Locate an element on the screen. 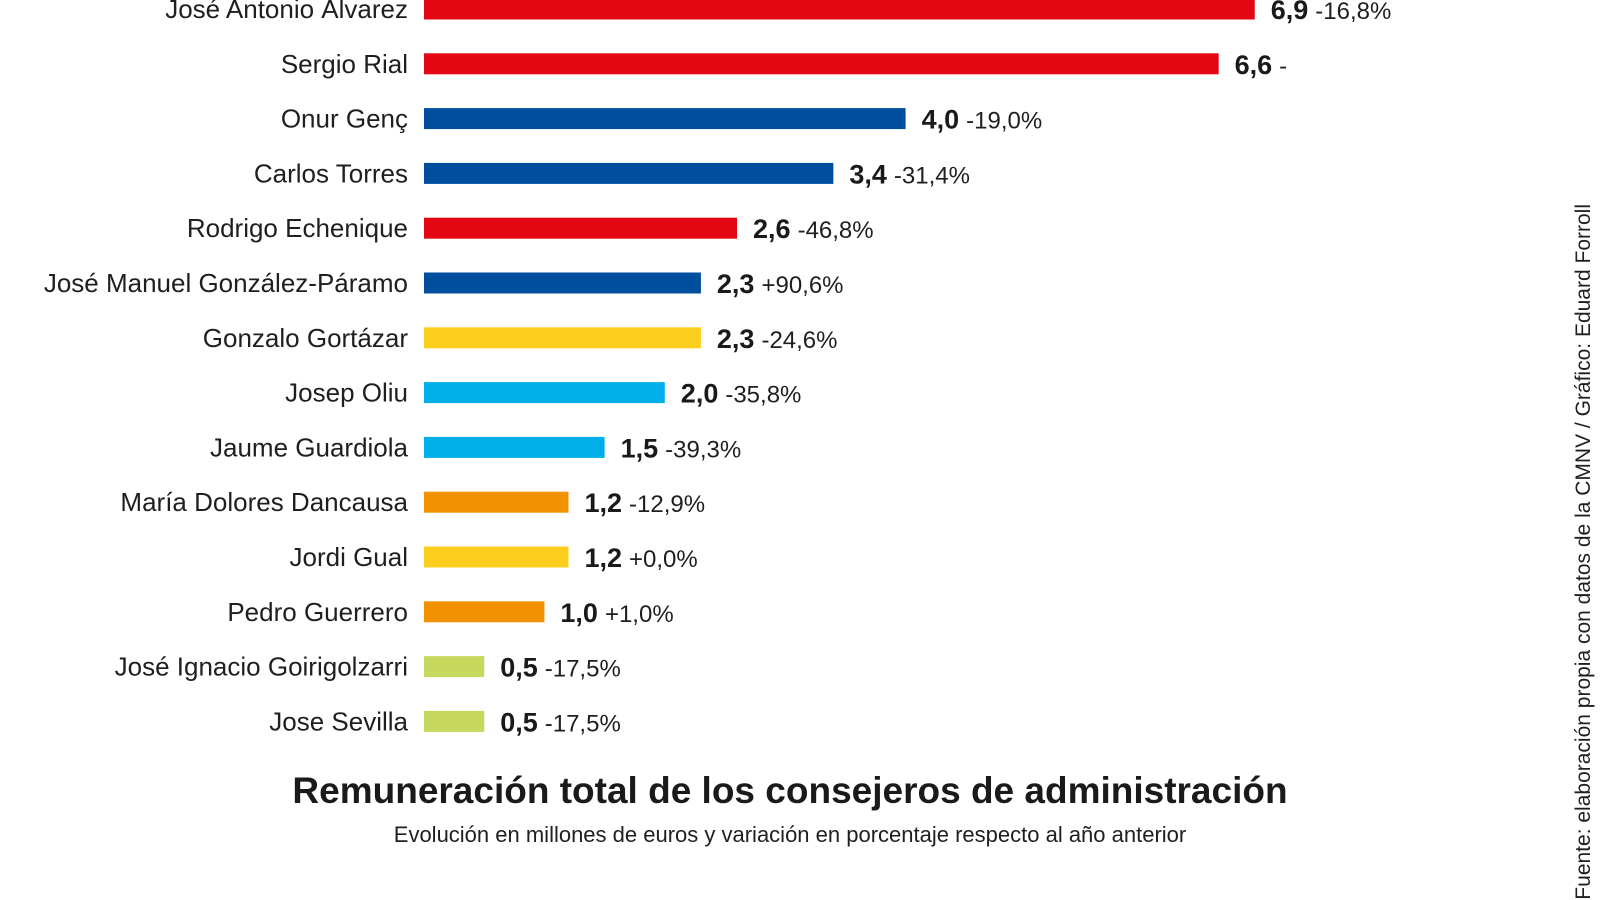 This screenshot has width=1600, height=900. bar-value-label: 2,6 -46,8% is located at coordinates (813, 229).